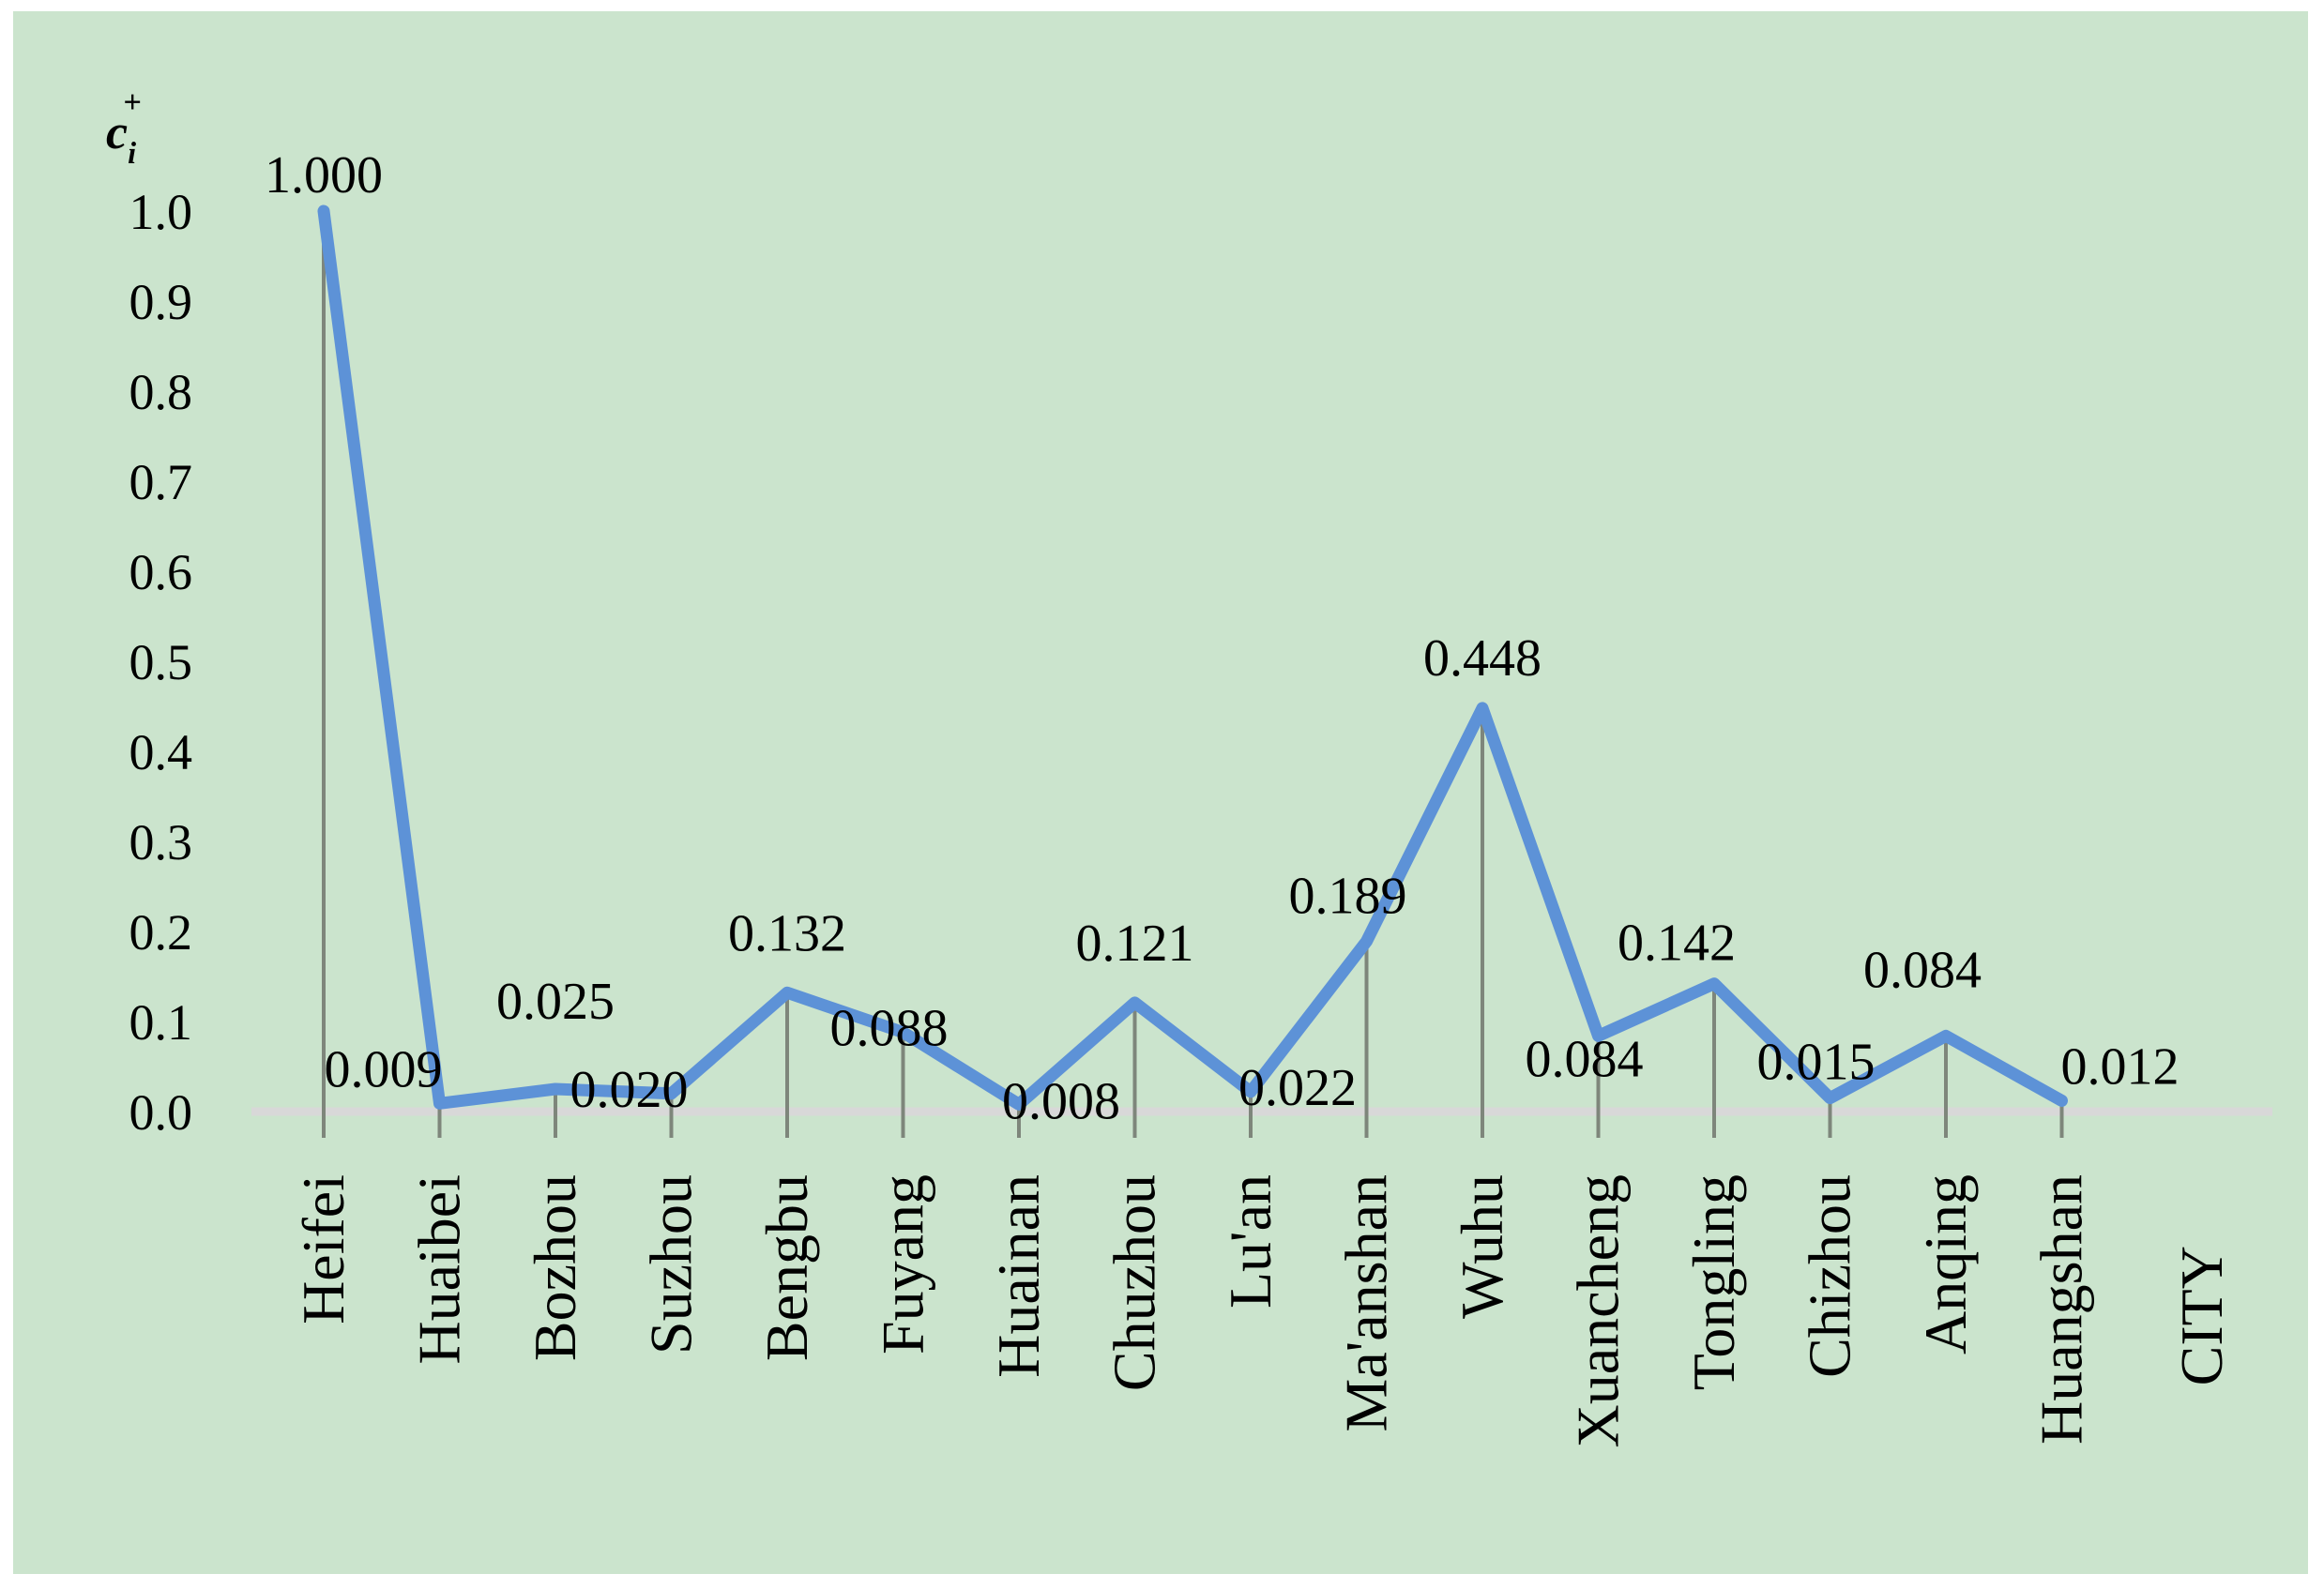 This screenshot has height=1589, width=2324. Describe the element at coordinates (671, 1264) in the screenshot. I see `city-label: Suzhou` at that location.